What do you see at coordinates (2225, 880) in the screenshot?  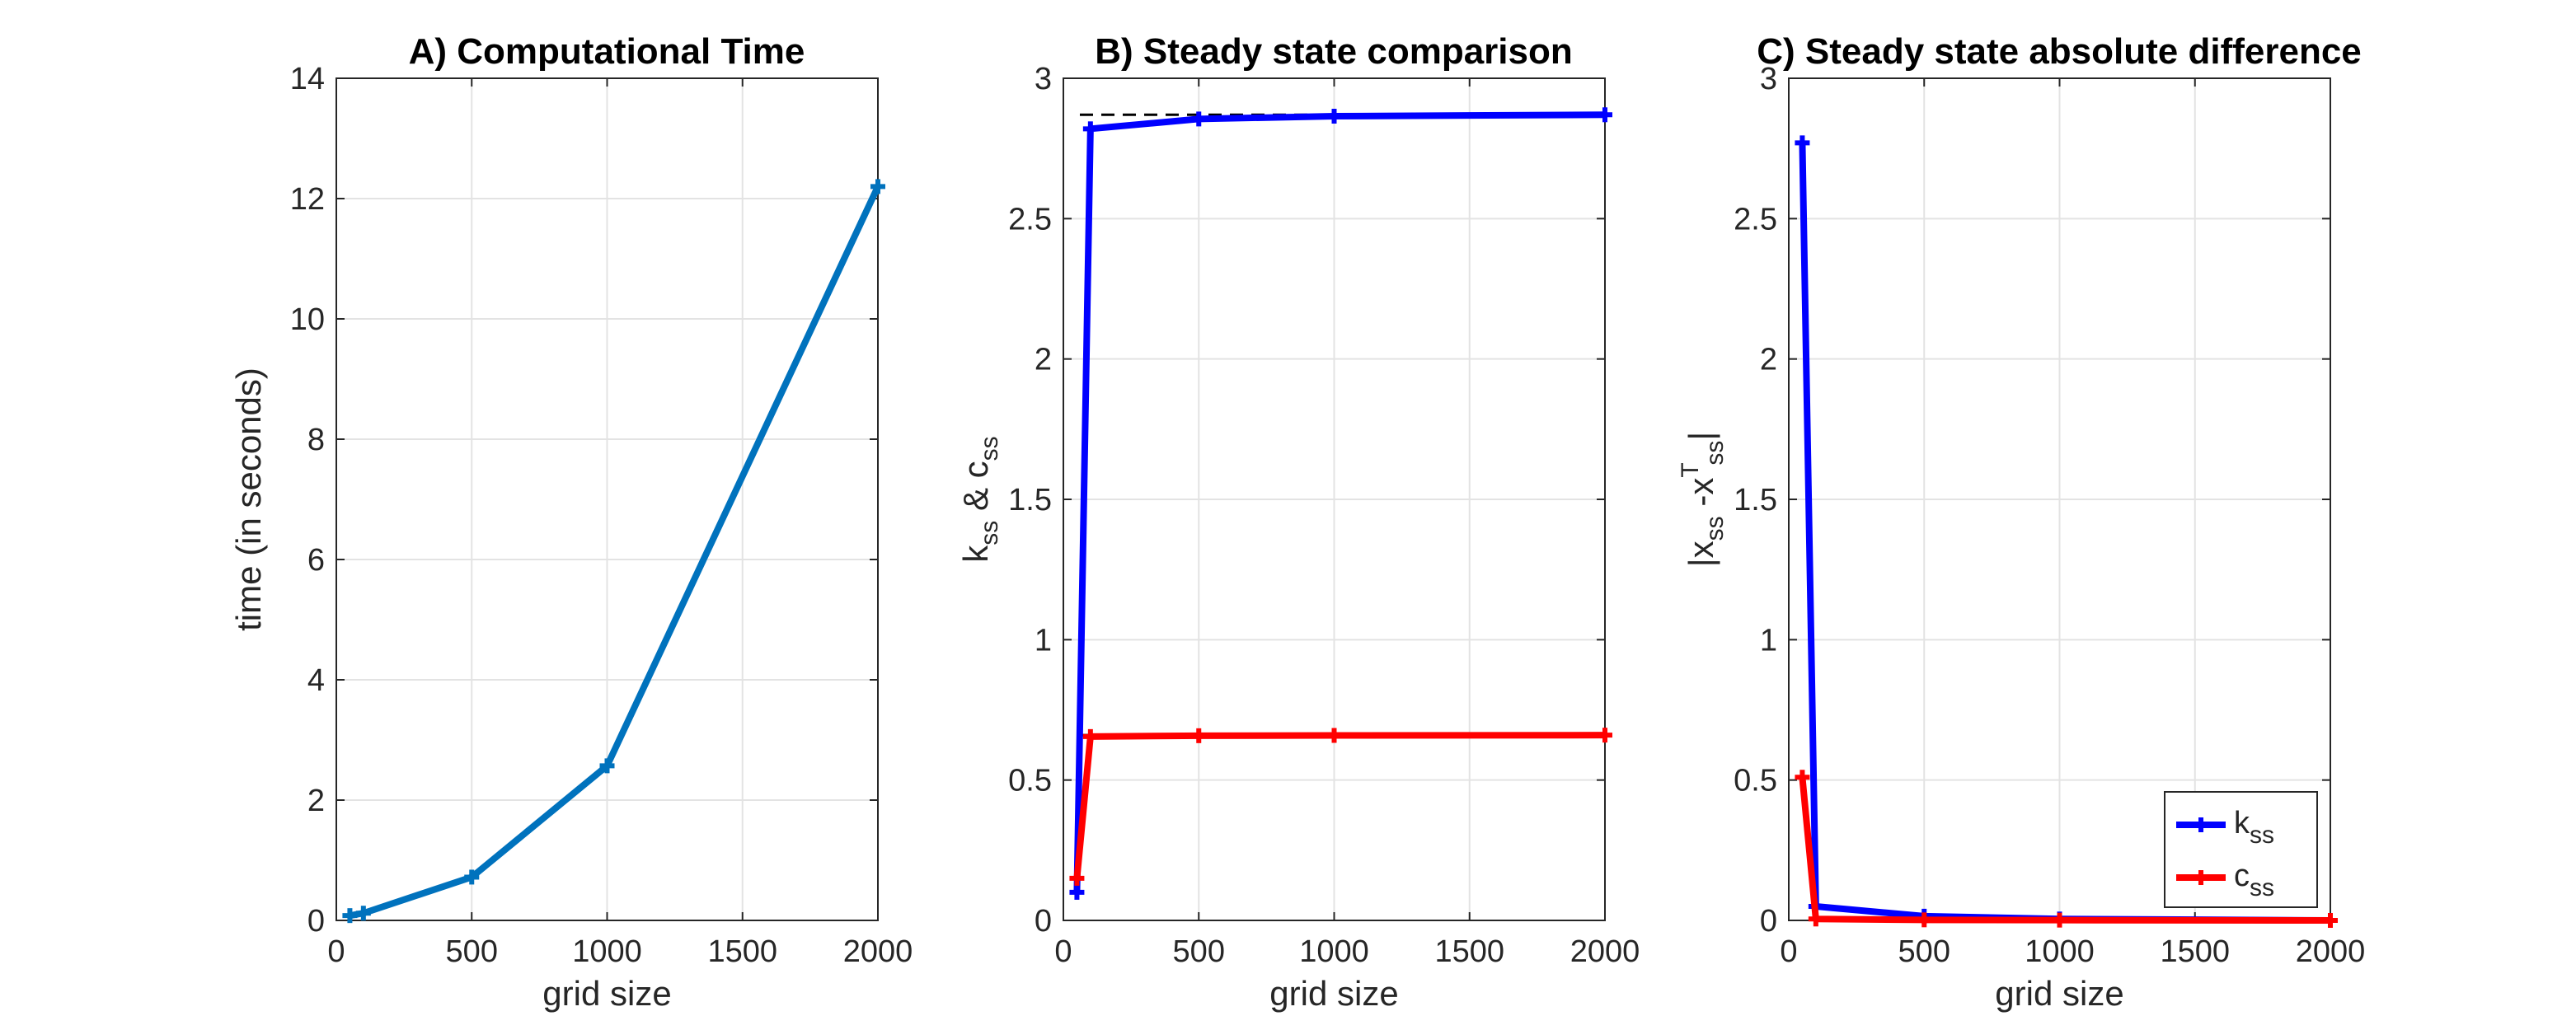 I see `legend-entry: css​` at bounding box center [2225, 880].